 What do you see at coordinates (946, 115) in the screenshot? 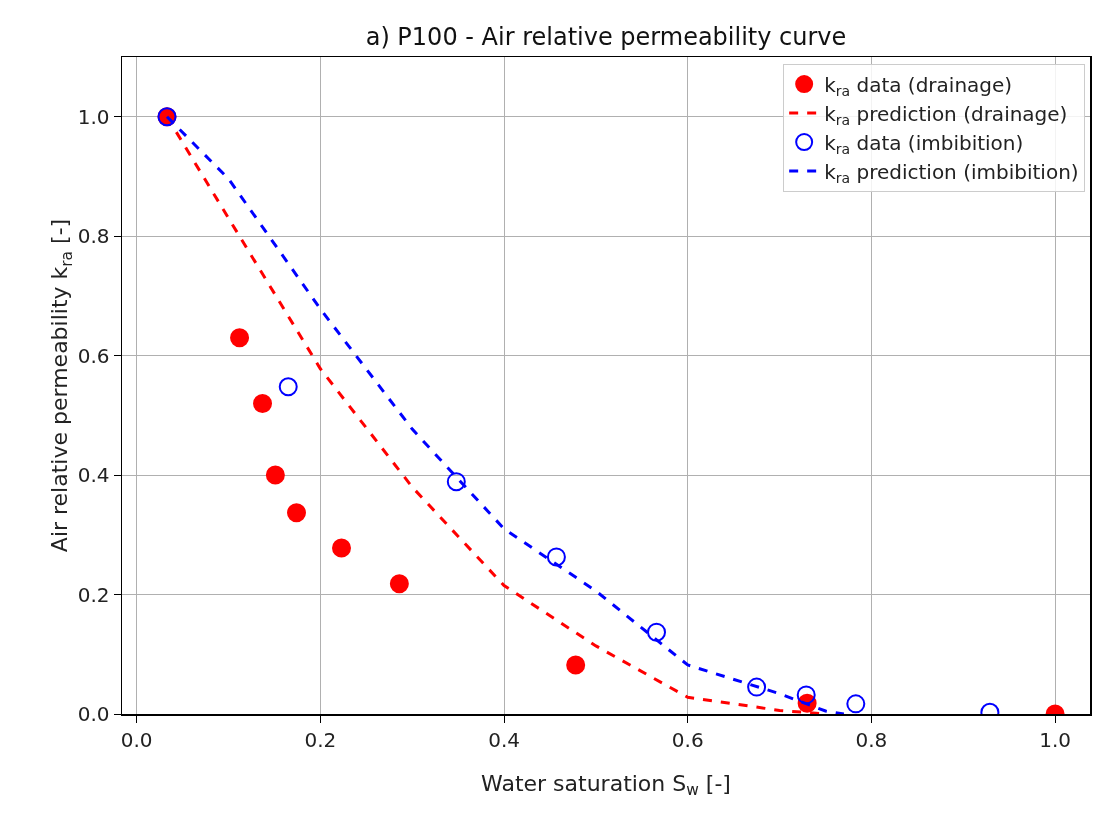
I see `legend-label: k$_{ra}$ prediction (drainage)` at bounding box center [946, 115].